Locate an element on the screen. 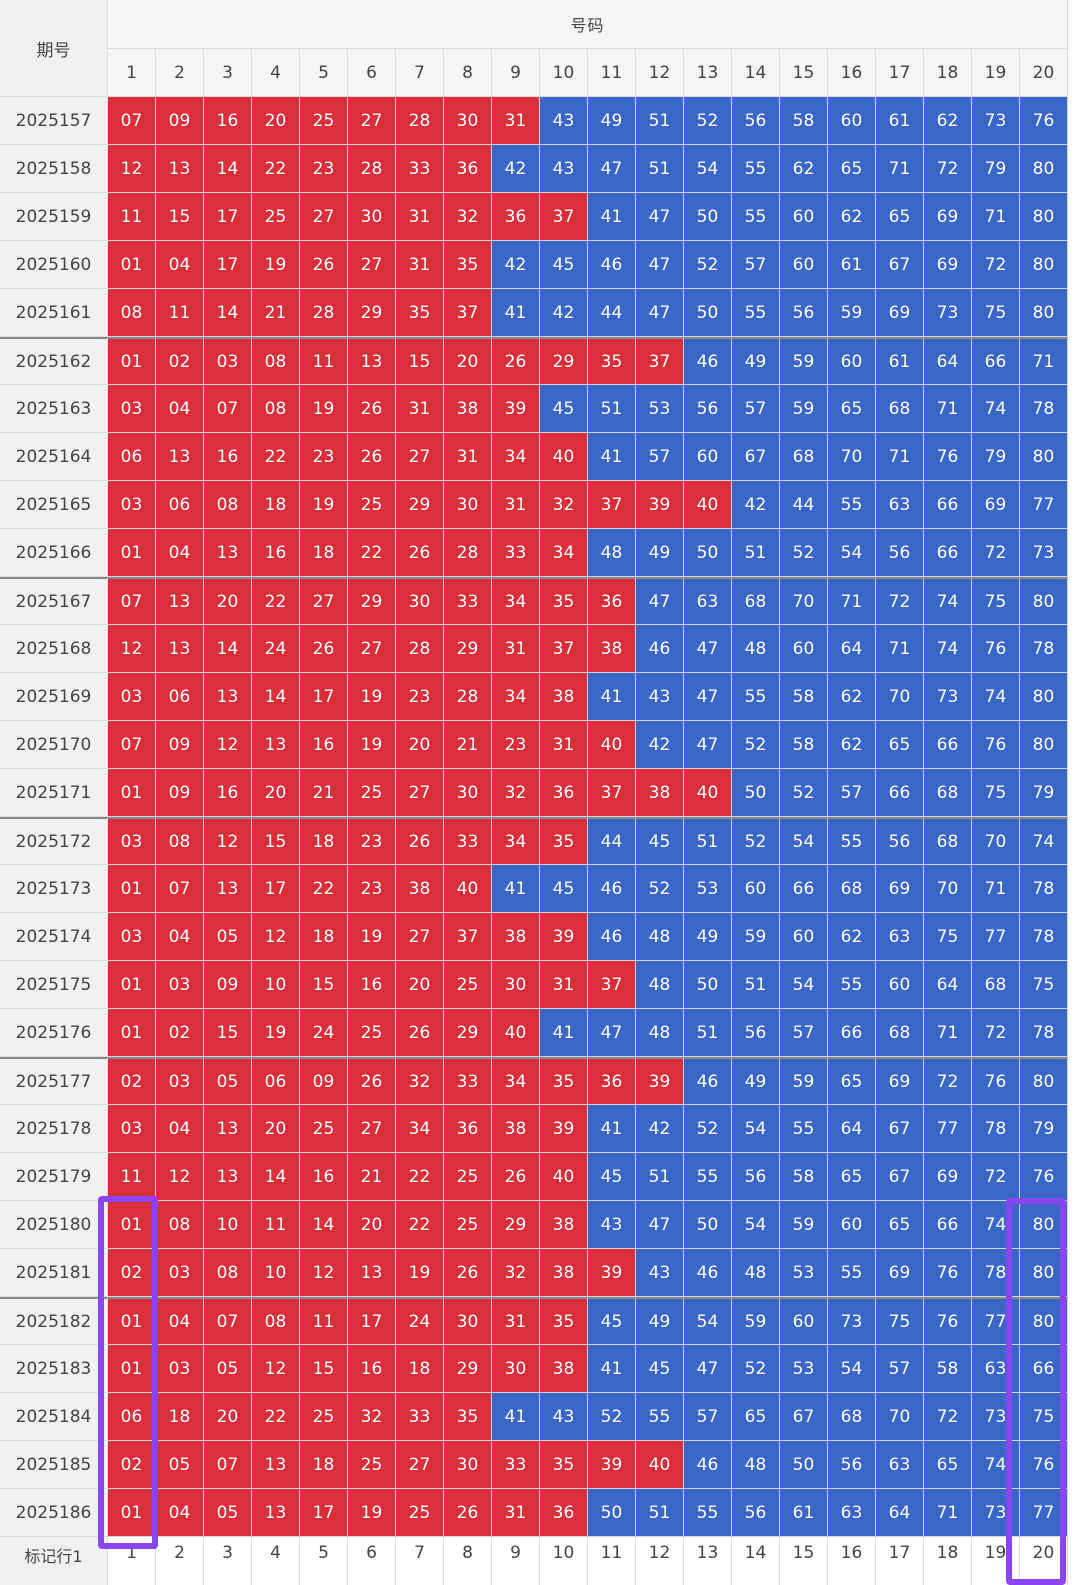 Image resolution: width=1080 pixels, height=1585 pixels. period-cell: 2025180 is located at coordinates (54, 1225).